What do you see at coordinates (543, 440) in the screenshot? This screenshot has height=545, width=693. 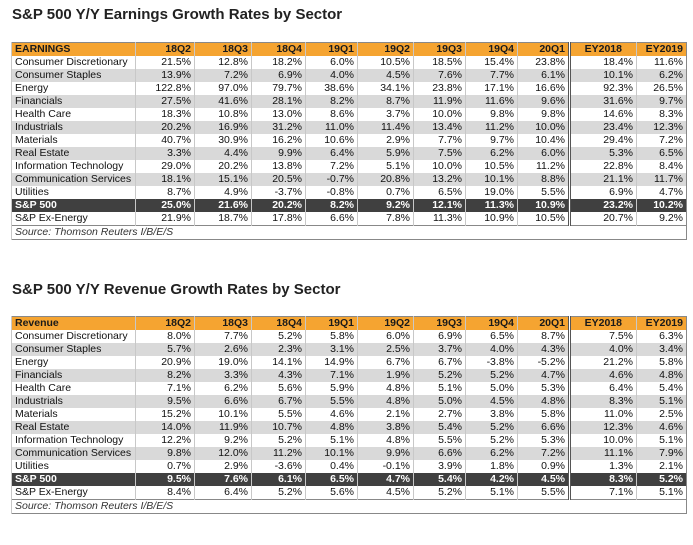 I see `growth-value: 5.3%` at bounding box center [543, 440].